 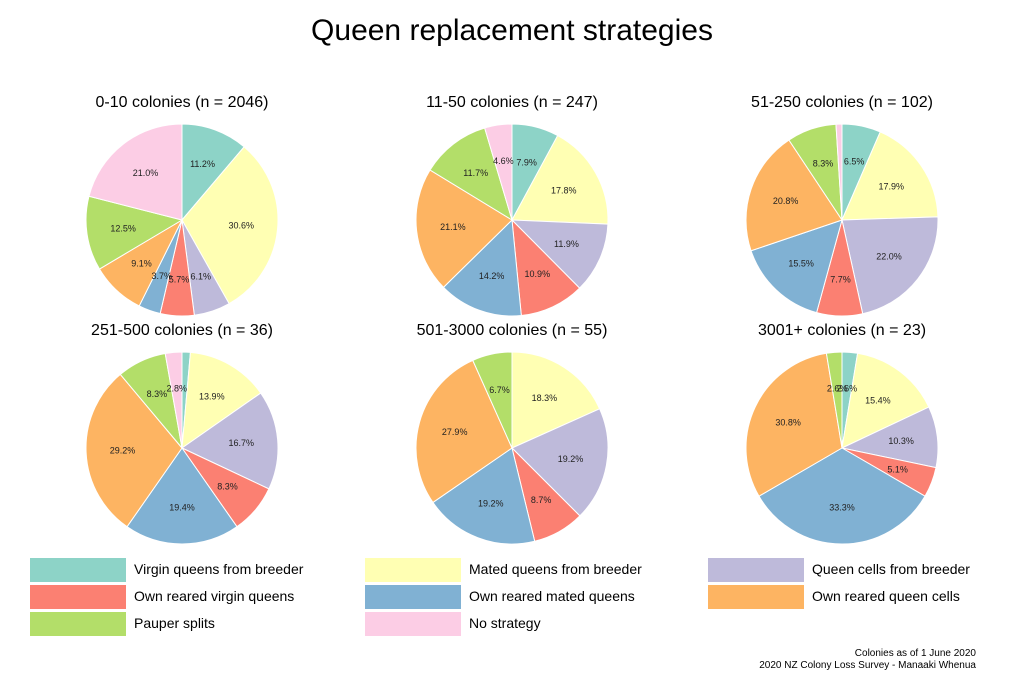 What do you see at coordinates (564, 191) in the screenshot?
I see `slice-label: 17.8%` at bounding box center [564, 191].